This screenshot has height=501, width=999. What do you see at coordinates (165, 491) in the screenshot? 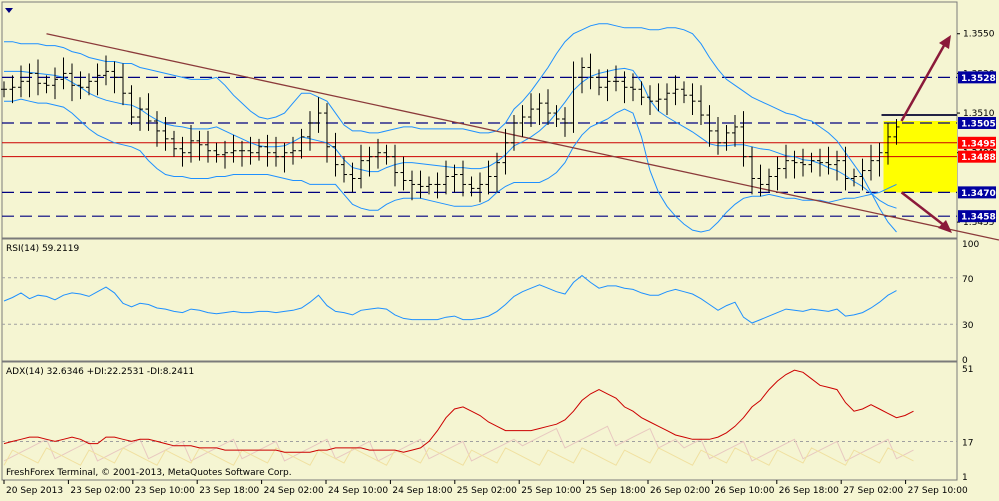
I see `time-label-2: 23 Sep 10:00` at bounding box center [165, 491].